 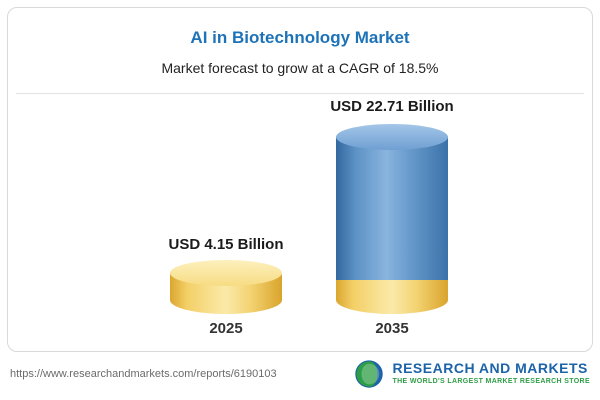 I want to click on chart-title: AI in Biotechnology Market, so click(x=300, y=37).